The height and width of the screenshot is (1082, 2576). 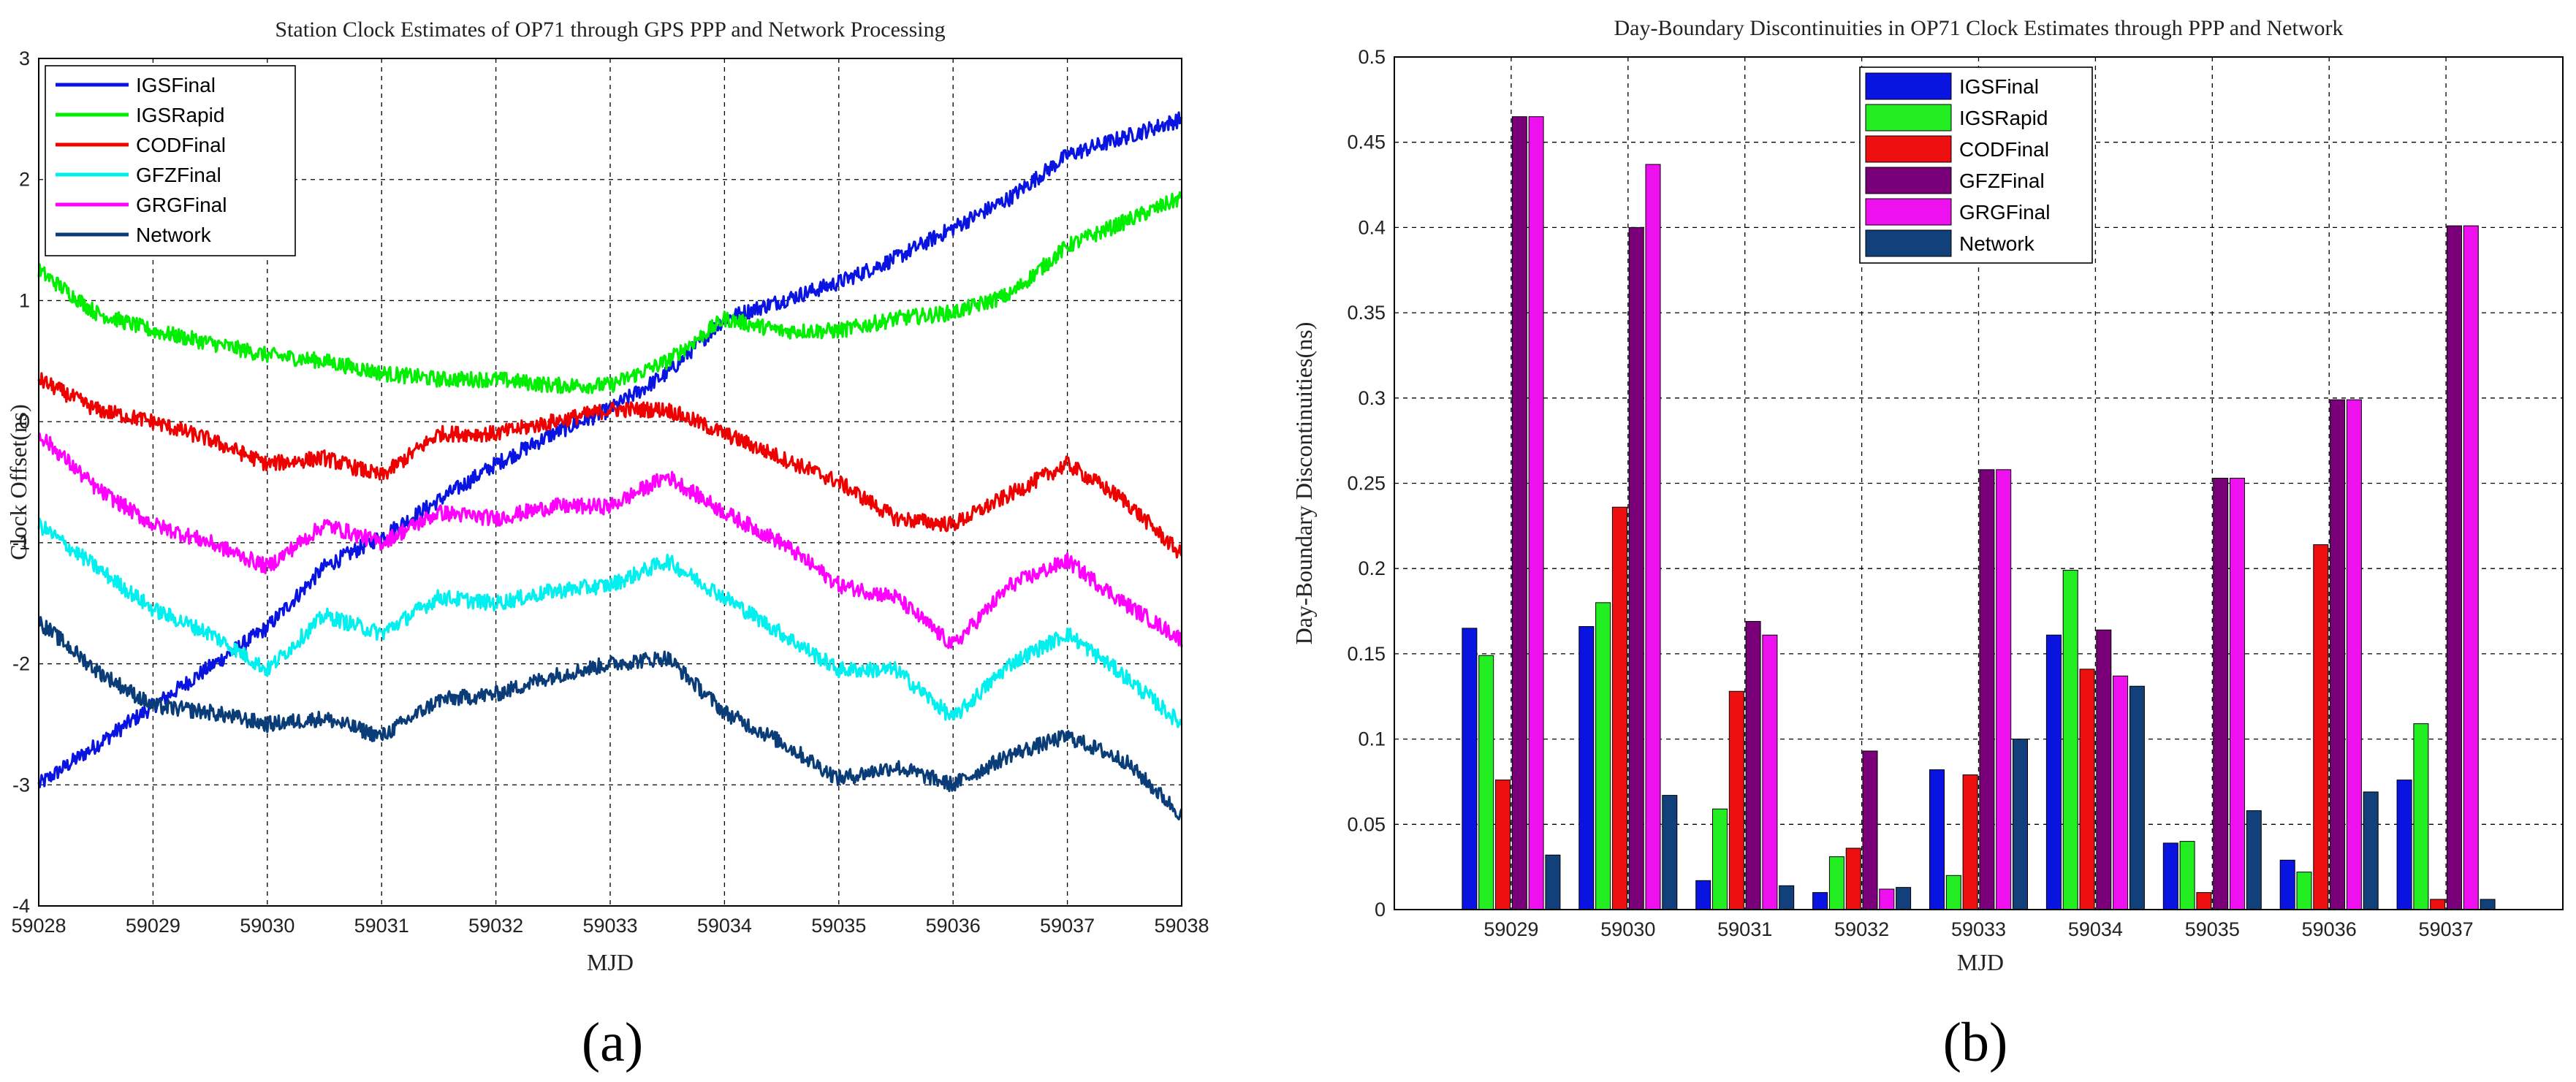 I want to click on chart-b-x-tick: 59037, so click(x=2446, y=929).